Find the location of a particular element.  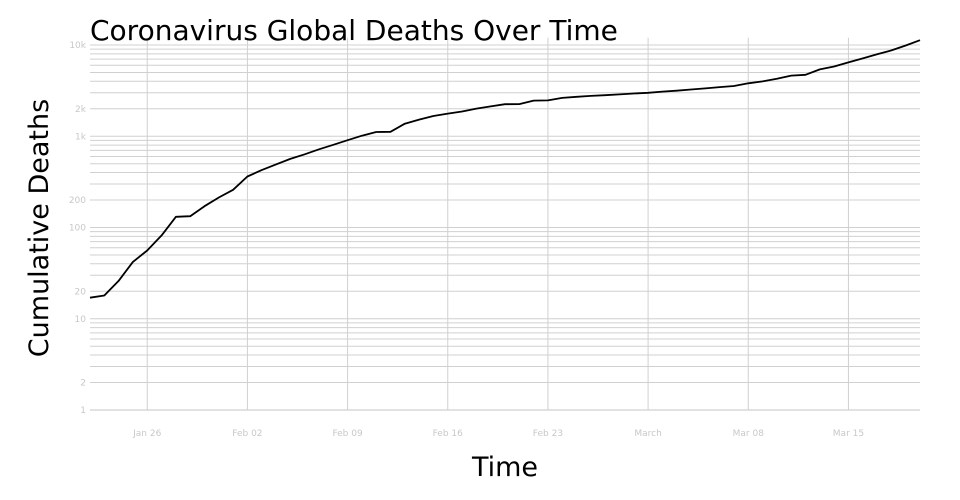

x-tick-label: Mar 08 is located at coordinates (749, 434).